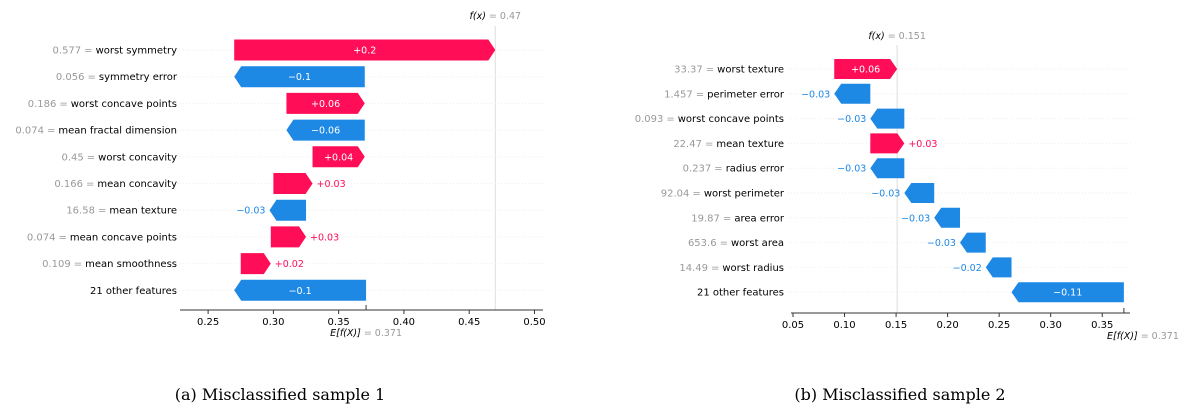 This screenshot has height=419, width=1183. What do you see at coordinates (649, 119) in the screenshot?
I see `feature-value: 0.093` at bounding box center [649, 119].